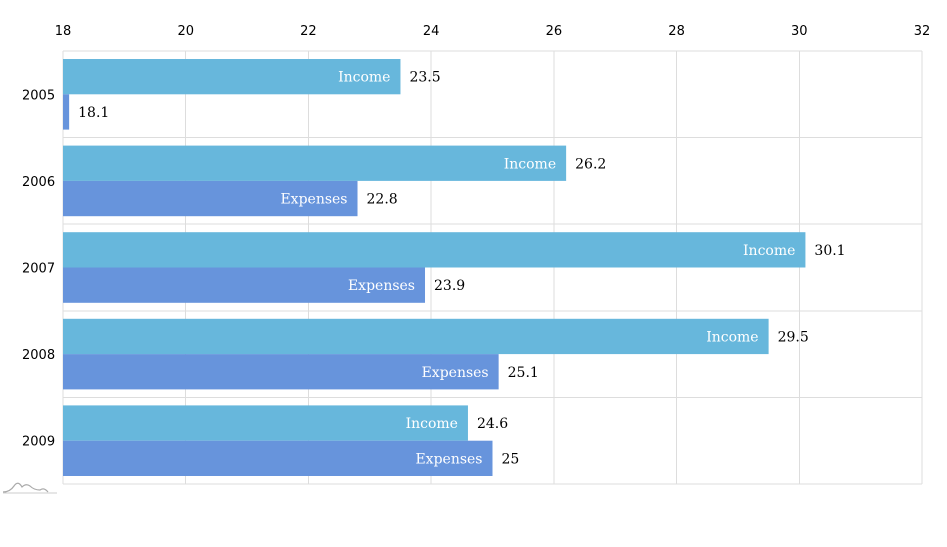 The width and height of the screenshot is (947, 547). What do you see at coordinates (449, 286) in the screenshot?
I see `bar-value-label: 23.9` at bounding box center [449, 286].